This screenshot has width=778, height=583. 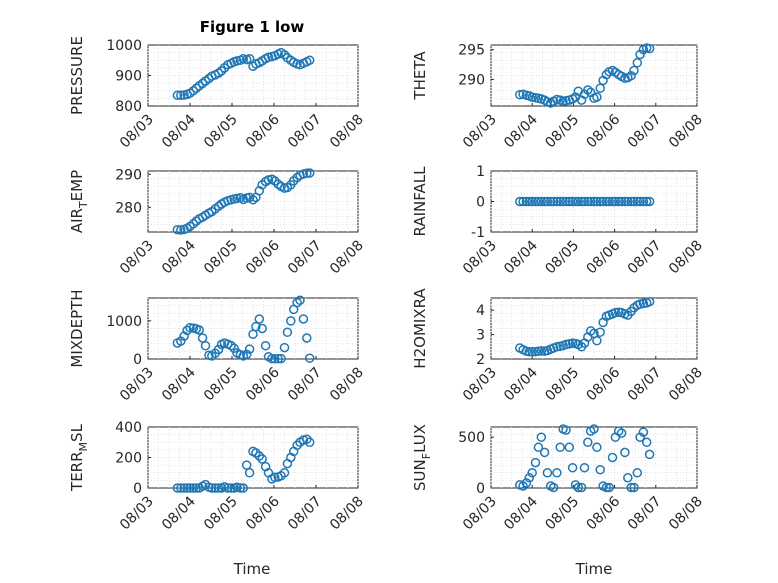 I want to click on y-axis-label-subscript: T, so click(x=83, y=205).